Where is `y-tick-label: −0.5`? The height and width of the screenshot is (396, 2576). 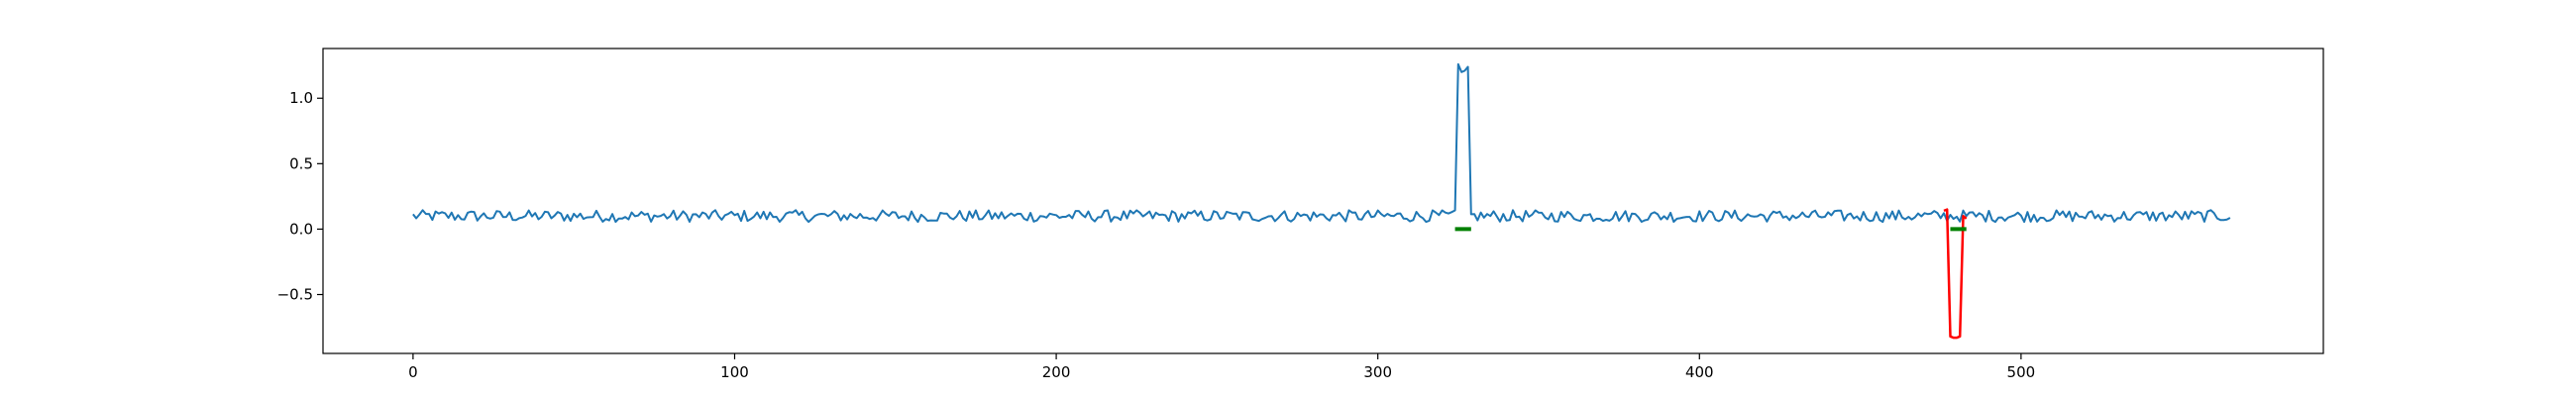
y-tick-label: −0.5 is located at coordinates (295, 295).